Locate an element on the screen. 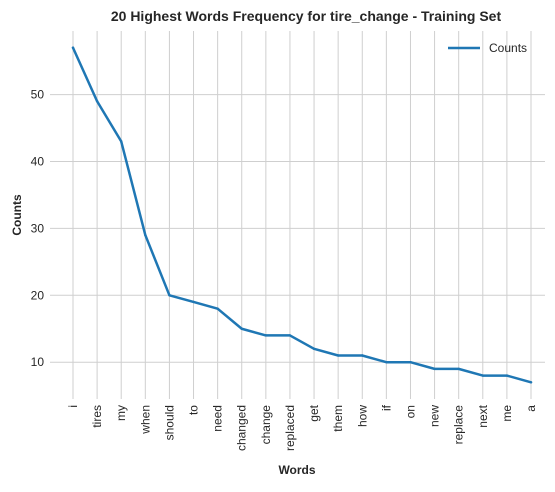 This screenshot has width=555, height=492. x-tick-label: replaced is located at coordinates (290, 428).